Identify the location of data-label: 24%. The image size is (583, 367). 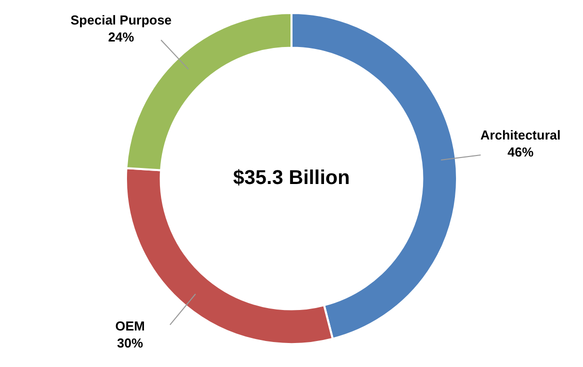
(121, 37).